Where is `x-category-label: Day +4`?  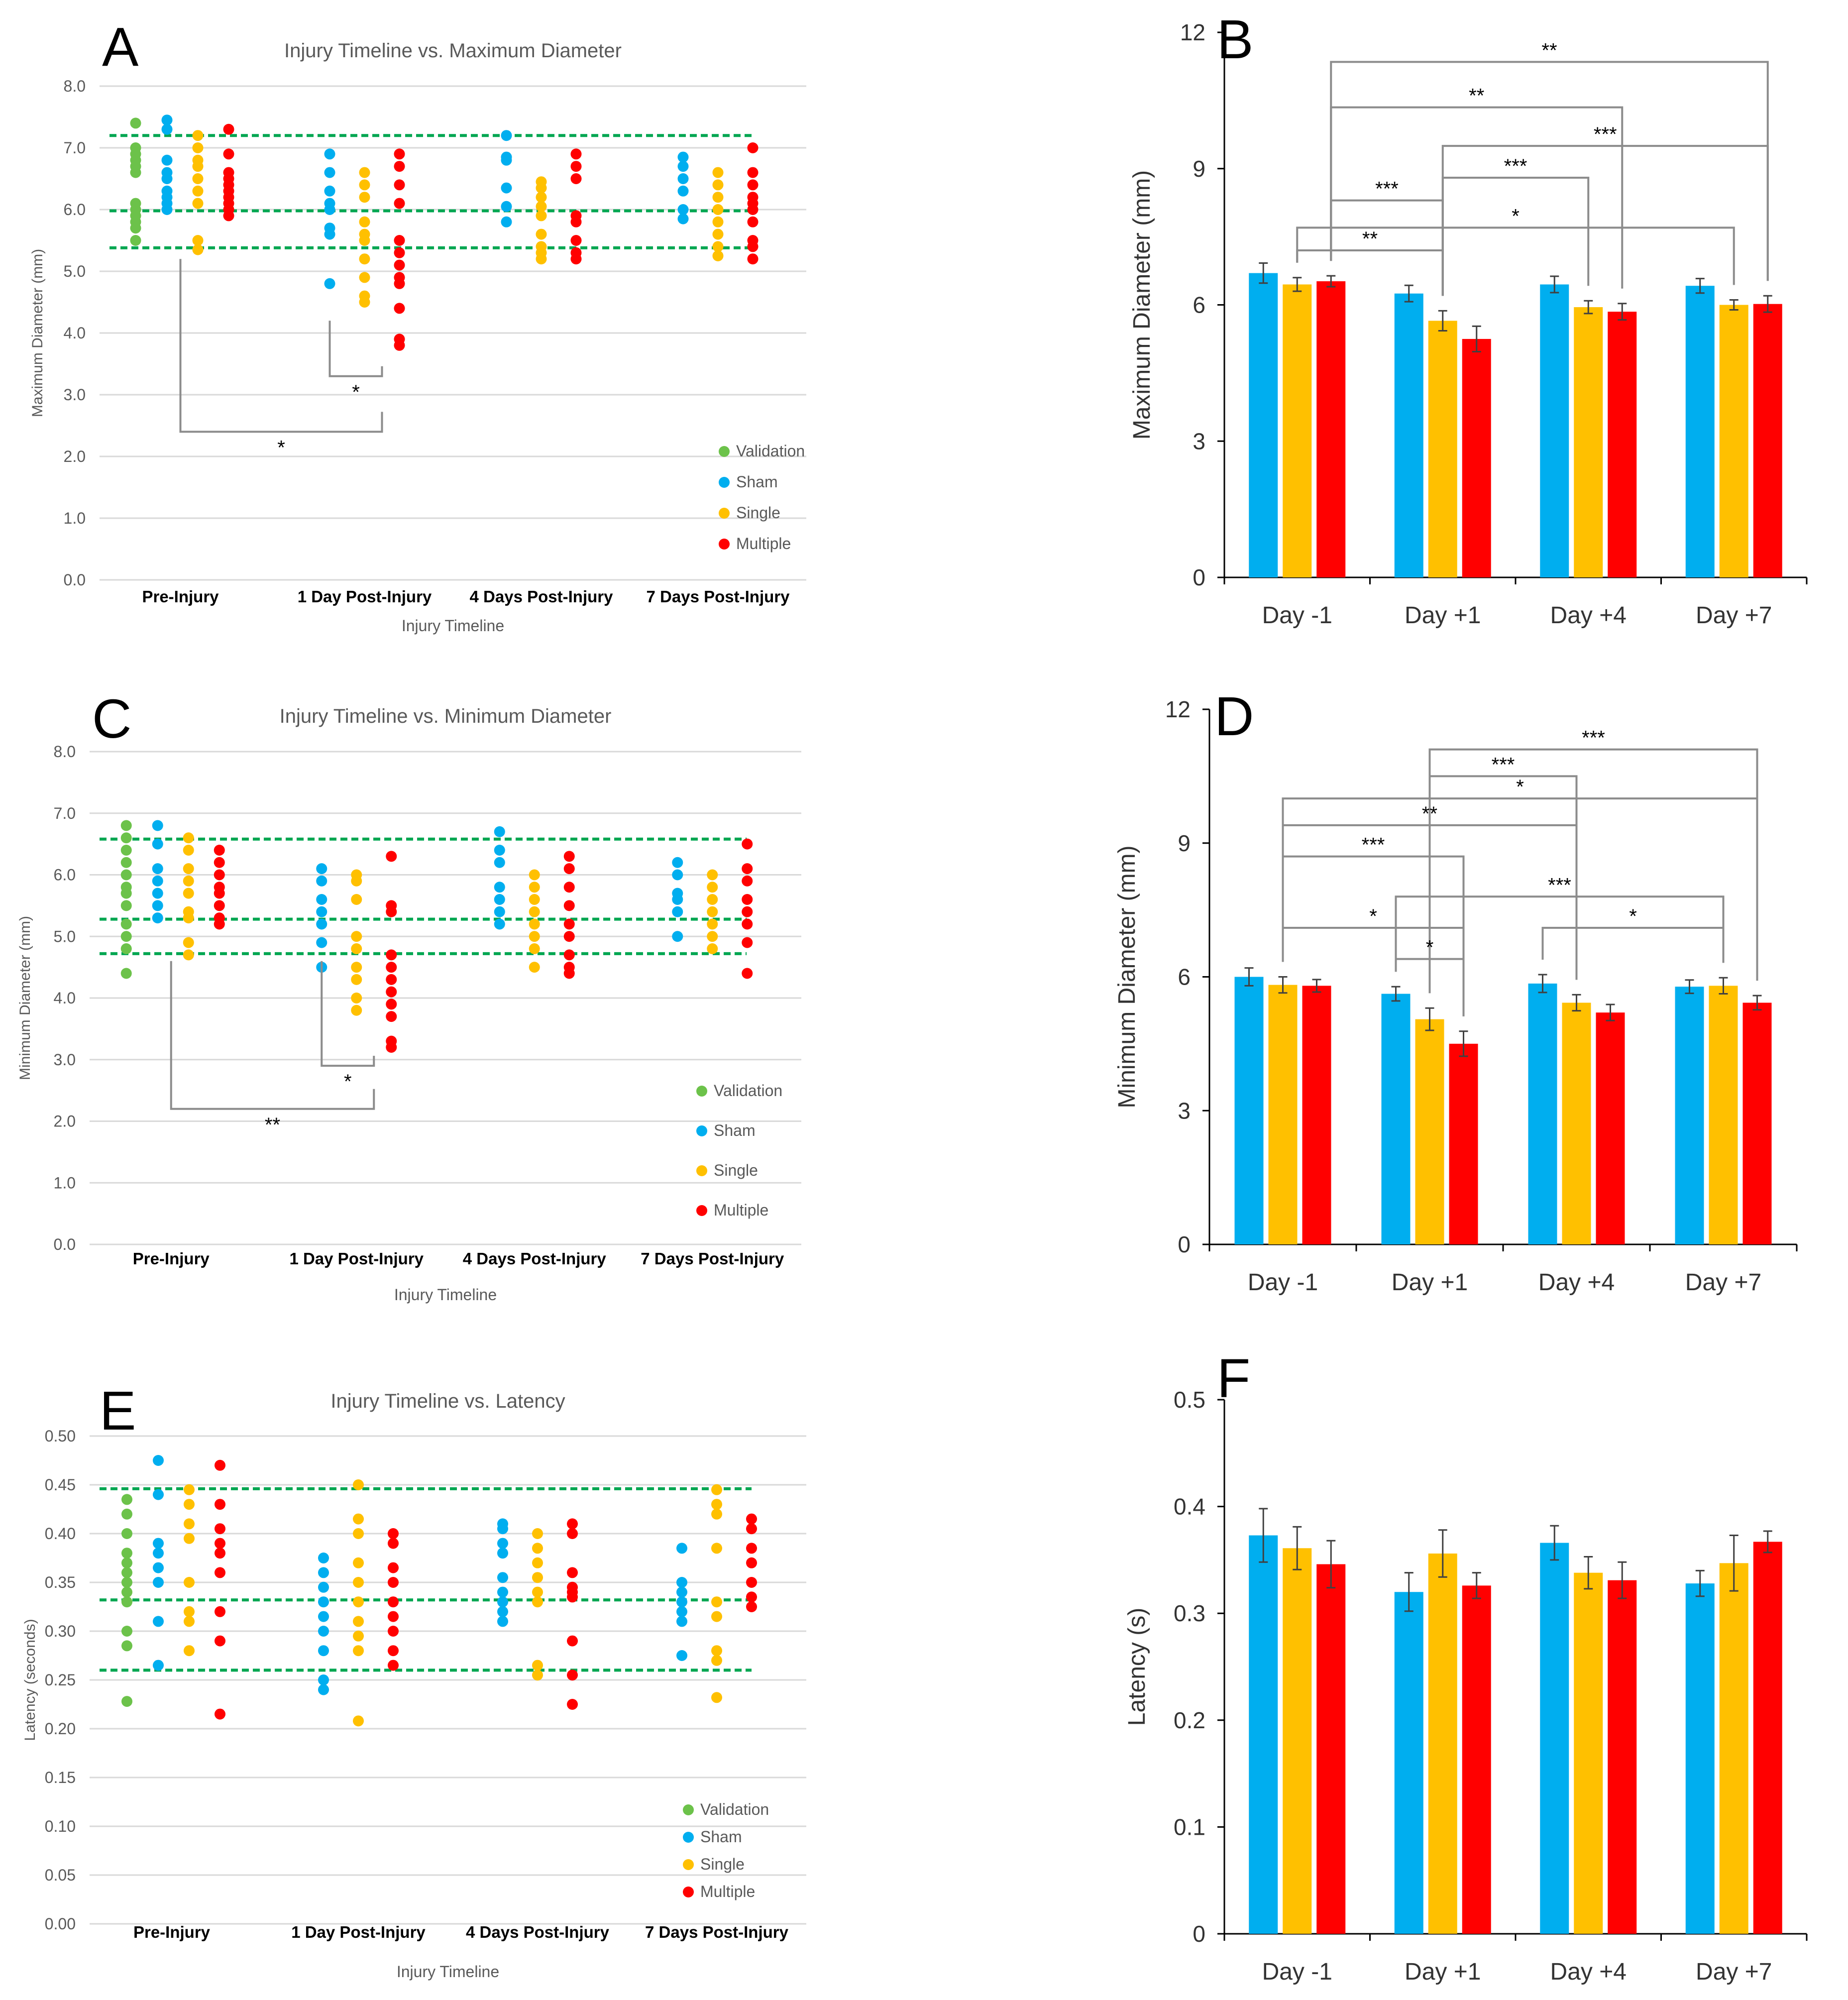
x-category-label: Day +4 is located at coordinates (1588, 1972).